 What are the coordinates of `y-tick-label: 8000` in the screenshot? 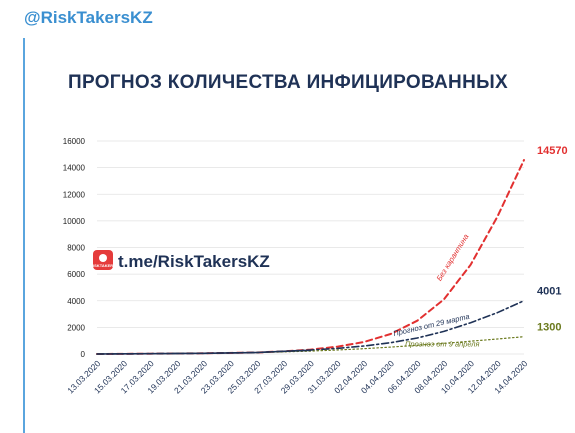 It's located at (76, 248).